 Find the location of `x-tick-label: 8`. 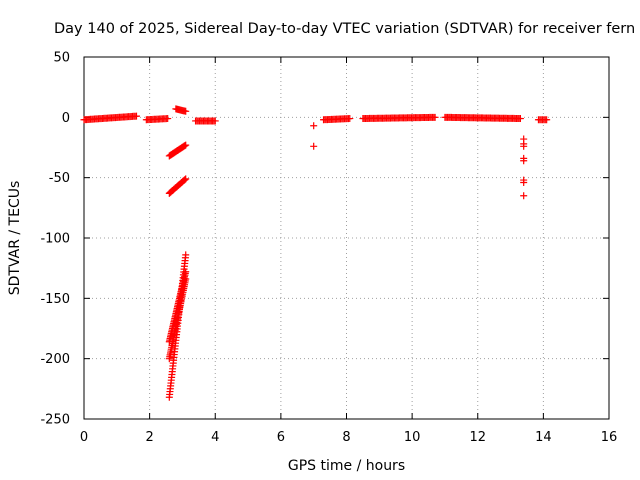

x-tick-label: 8 is located at coordinates (346, 437).